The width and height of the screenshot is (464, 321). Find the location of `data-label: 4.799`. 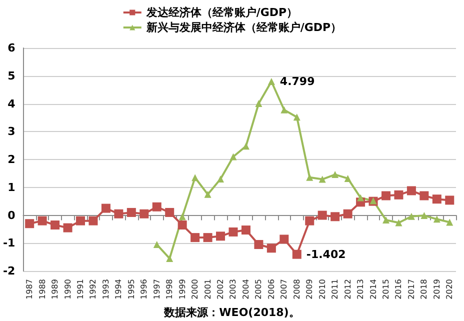

data-label: 4.799 is located at coordinates (297, 81).